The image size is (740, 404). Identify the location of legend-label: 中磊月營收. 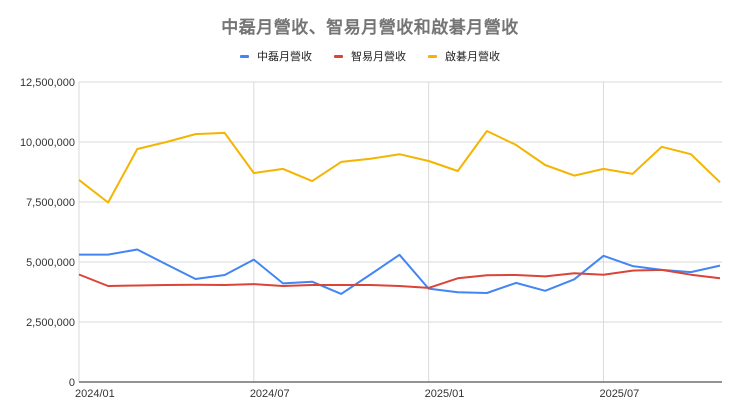
(284, 56).